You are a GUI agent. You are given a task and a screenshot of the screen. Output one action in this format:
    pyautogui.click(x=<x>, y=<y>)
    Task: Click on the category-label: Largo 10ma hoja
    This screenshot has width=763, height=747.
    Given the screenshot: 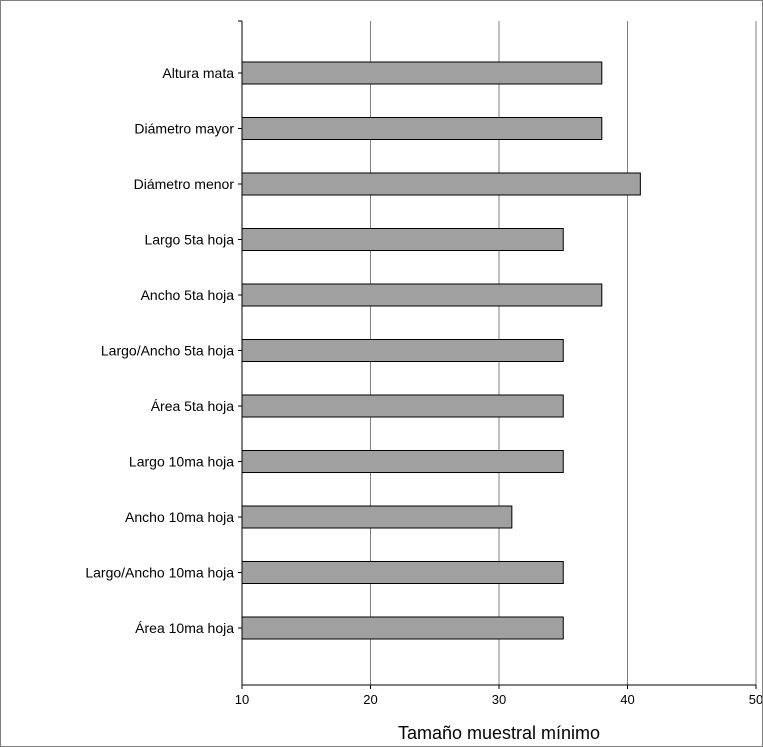 What is the action you would take?
    pyautogui.click(x=181, y=462)
    